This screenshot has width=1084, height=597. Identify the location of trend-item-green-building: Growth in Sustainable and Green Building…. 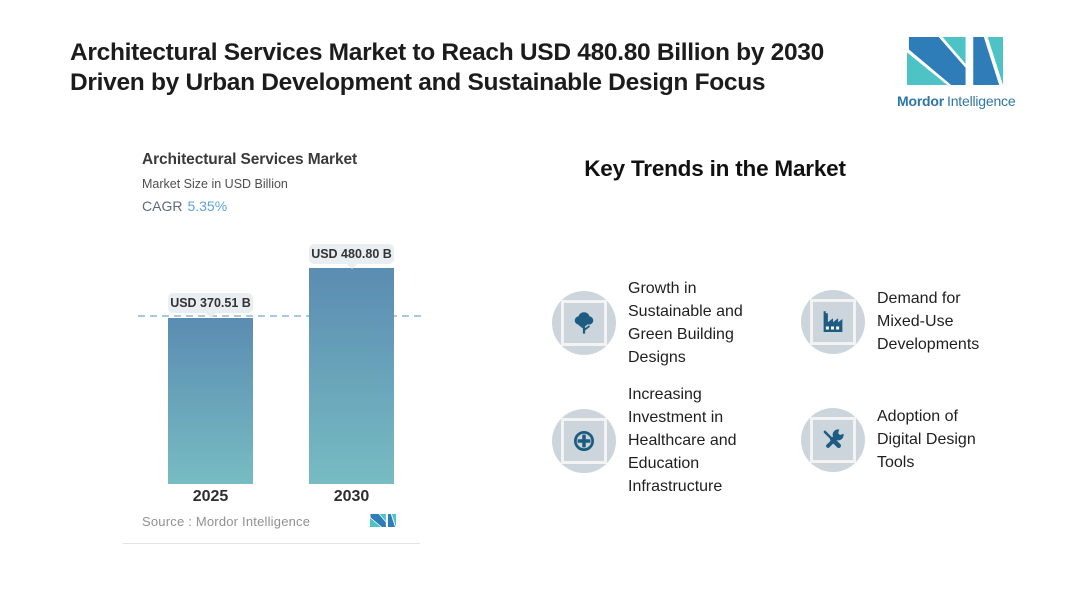
(667, 323).